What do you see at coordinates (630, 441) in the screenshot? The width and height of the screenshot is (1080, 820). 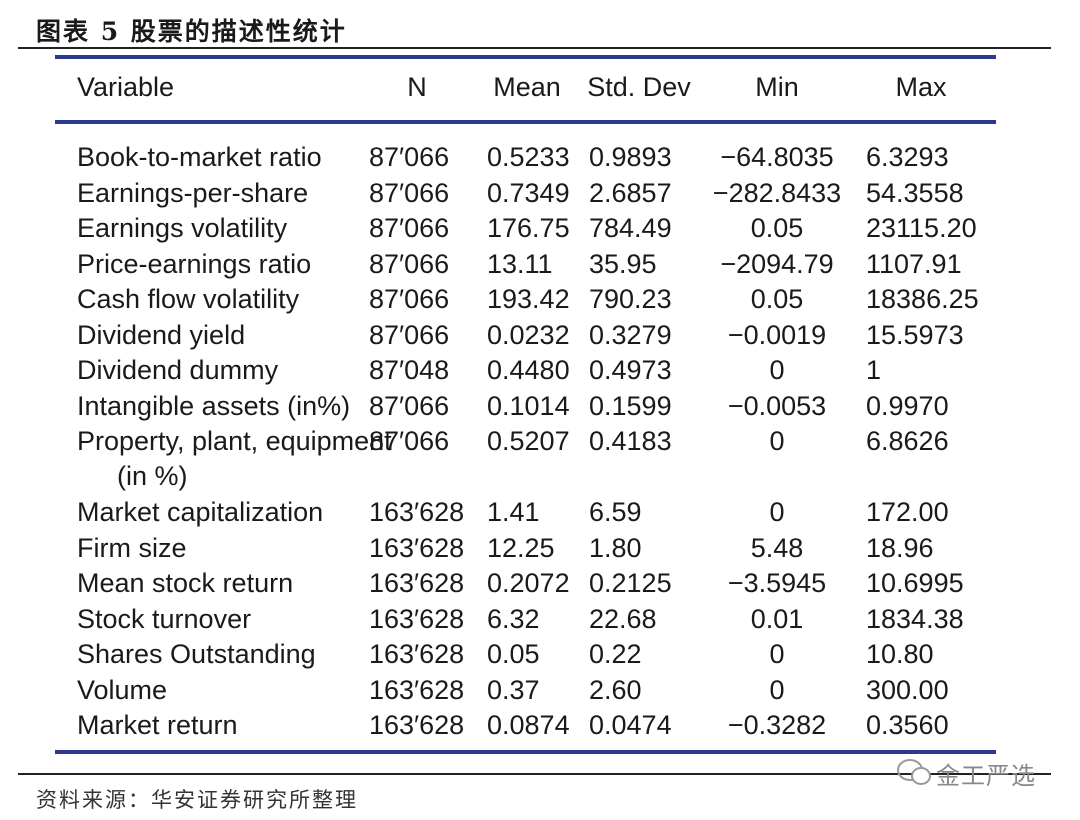 I see `table-cell: 0.4183` at bounding box center [630, 441].